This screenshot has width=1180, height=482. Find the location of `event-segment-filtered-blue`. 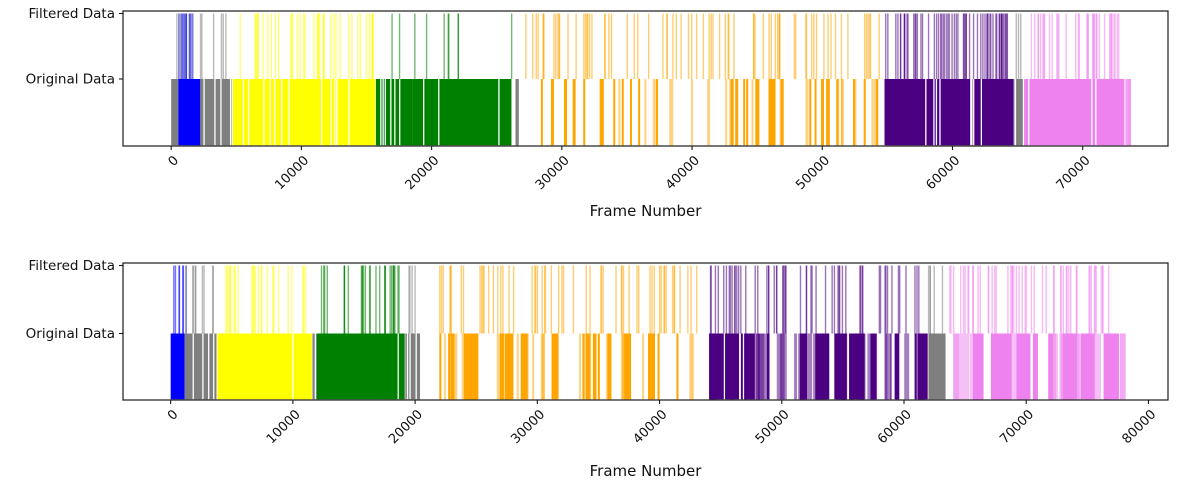

event-segment-filtered-blue is located at coordinates (180, 299).